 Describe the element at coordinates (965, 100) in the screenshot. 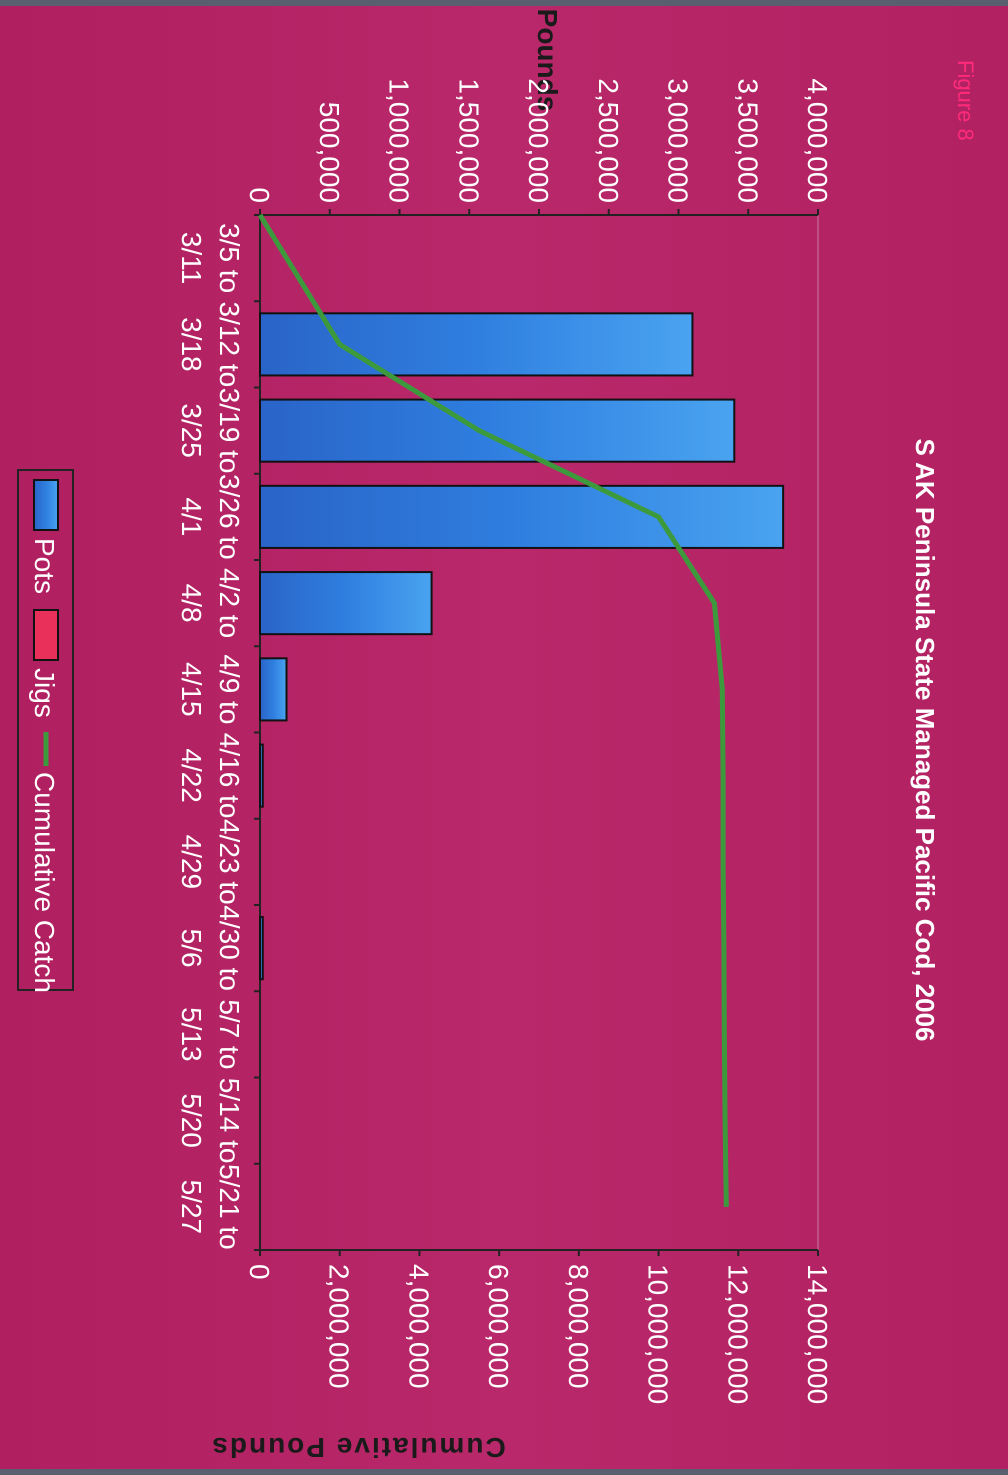

I see `figure-label: Figure 8` at that location.